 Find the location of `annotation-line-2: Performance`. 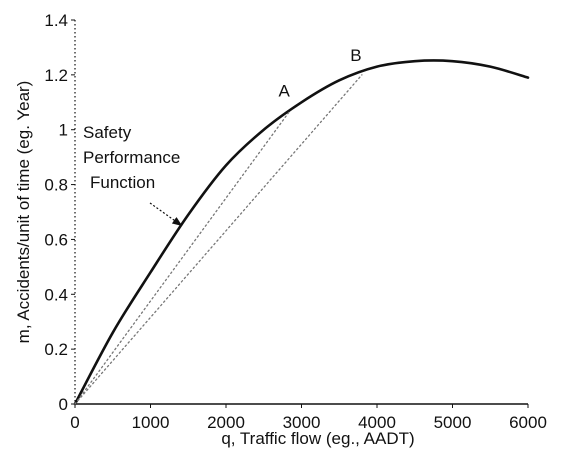

annotation-line-2: Performance is located at coordinates (131, 157).